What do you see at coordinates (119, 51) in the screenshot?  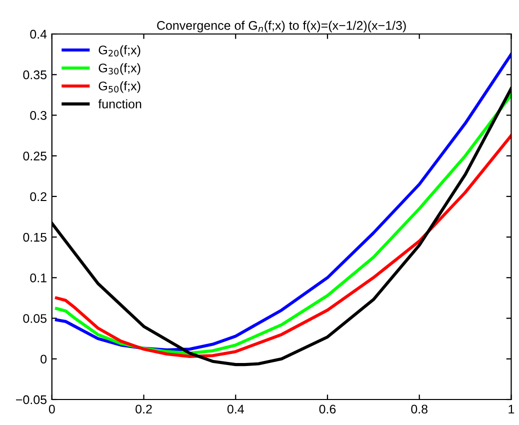 I see `legend-label: G$_{20}$(f;x)` at bounding box center [119, 51].